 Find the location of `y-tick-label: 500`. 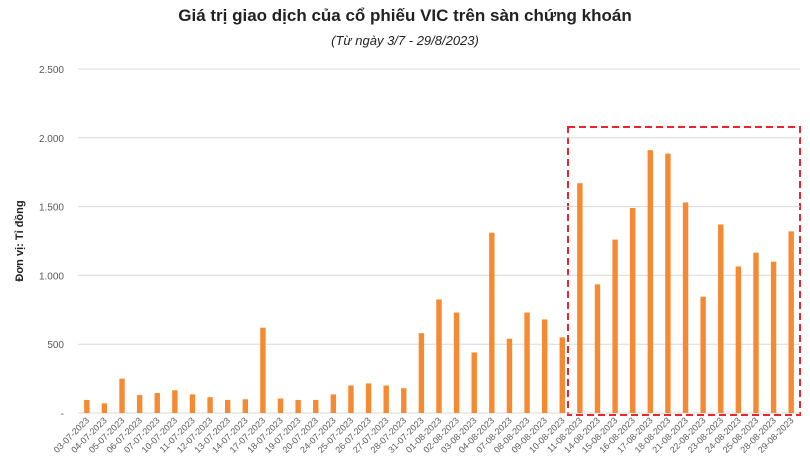

y-tick-label: 500 is located at coordinates (55, 345).